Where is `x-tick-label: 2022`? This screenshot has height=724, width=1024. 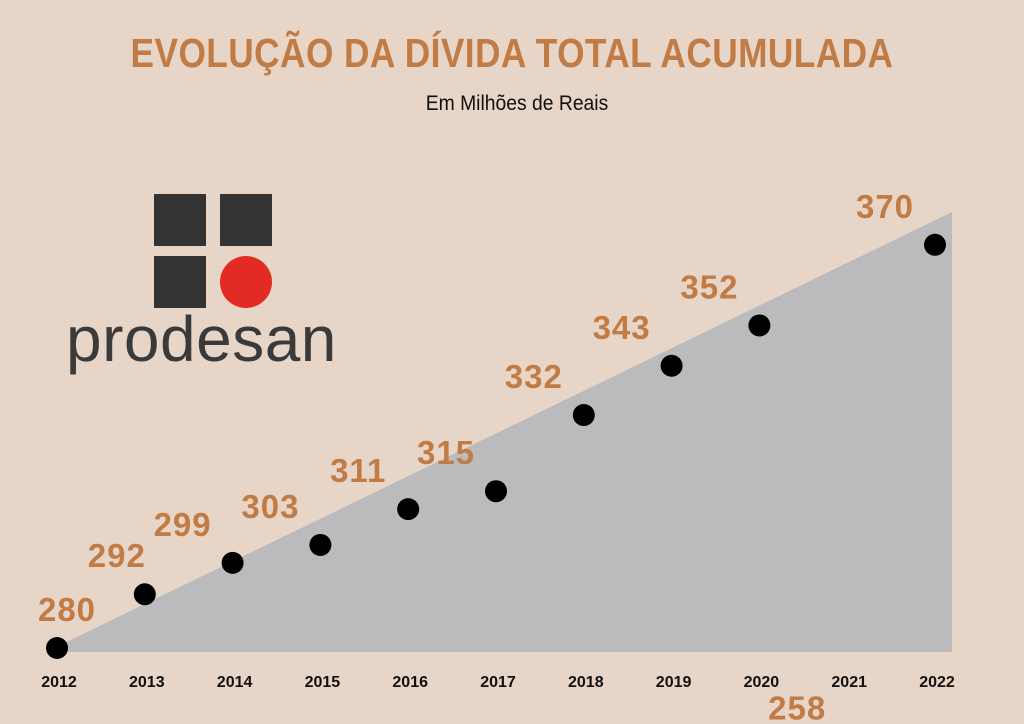
x-tick-label: 2022 is located at coordinates (937, 682).